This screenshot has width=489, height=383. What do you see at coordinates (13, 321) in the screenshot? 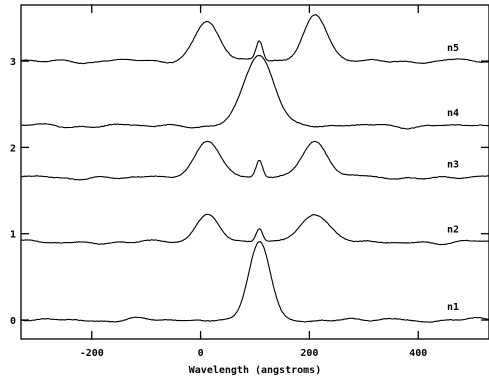
I see `y-tick-label: 0` at bounding box center [13, 321].